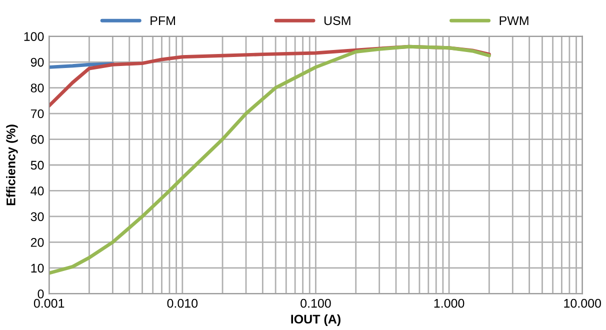 This screenshot has height=330, width=606. I want to click on y-axis-title: Efficiency (%), so click(12, 165).